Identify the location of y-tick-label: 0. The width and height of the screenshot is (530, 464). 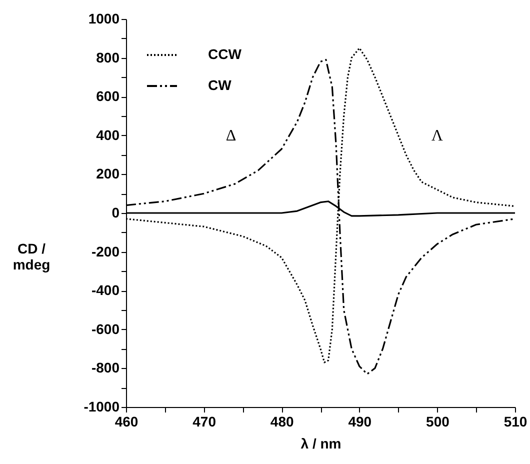
(116, 212).